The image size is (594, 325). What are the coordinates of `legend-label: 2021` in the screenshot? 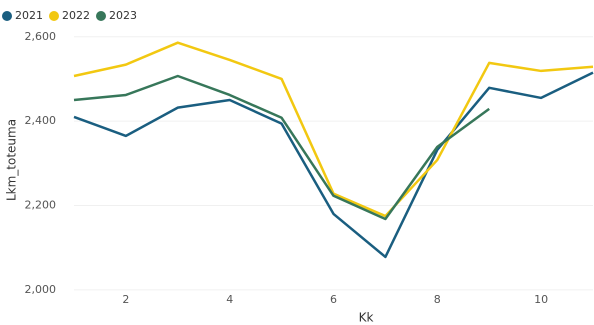 It's located at (29, 15).